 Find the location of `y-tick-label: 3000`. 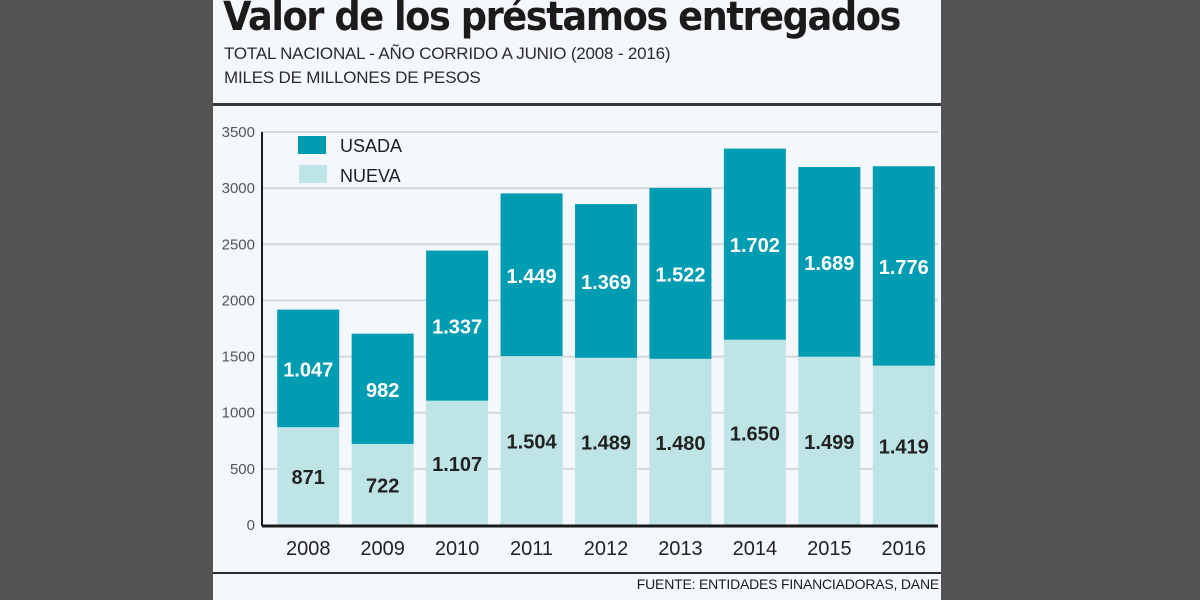

y-tick-label: 3000 is located at coordinates (238, 188).